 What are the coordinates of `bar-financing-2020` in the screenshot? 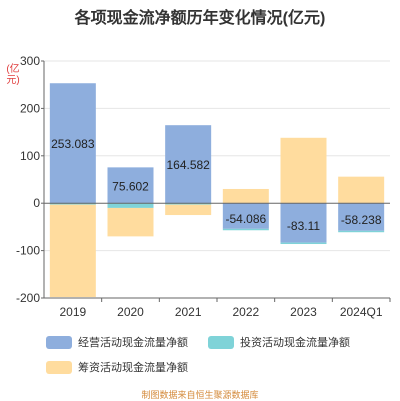 It's located at (130, 222).